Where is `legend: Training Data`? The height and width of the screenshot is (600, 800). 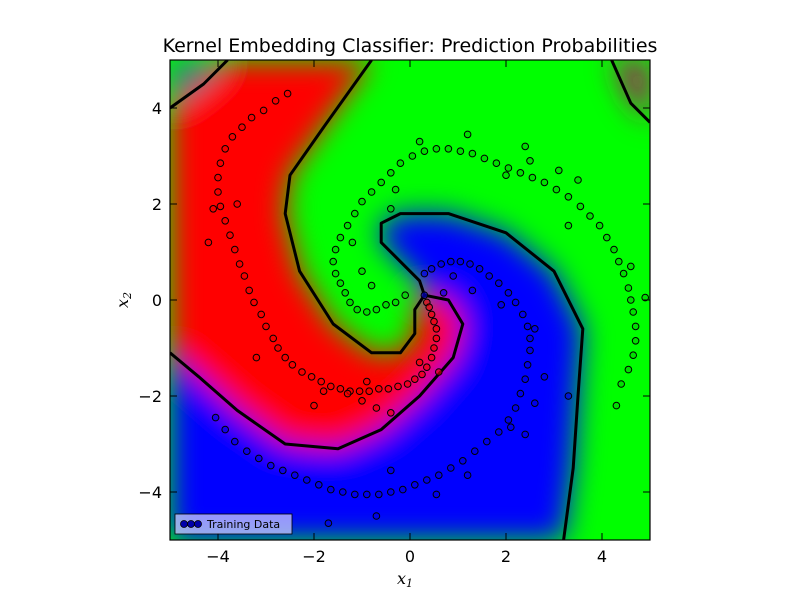
legend: Training Data is located at coordinates (233, 524).